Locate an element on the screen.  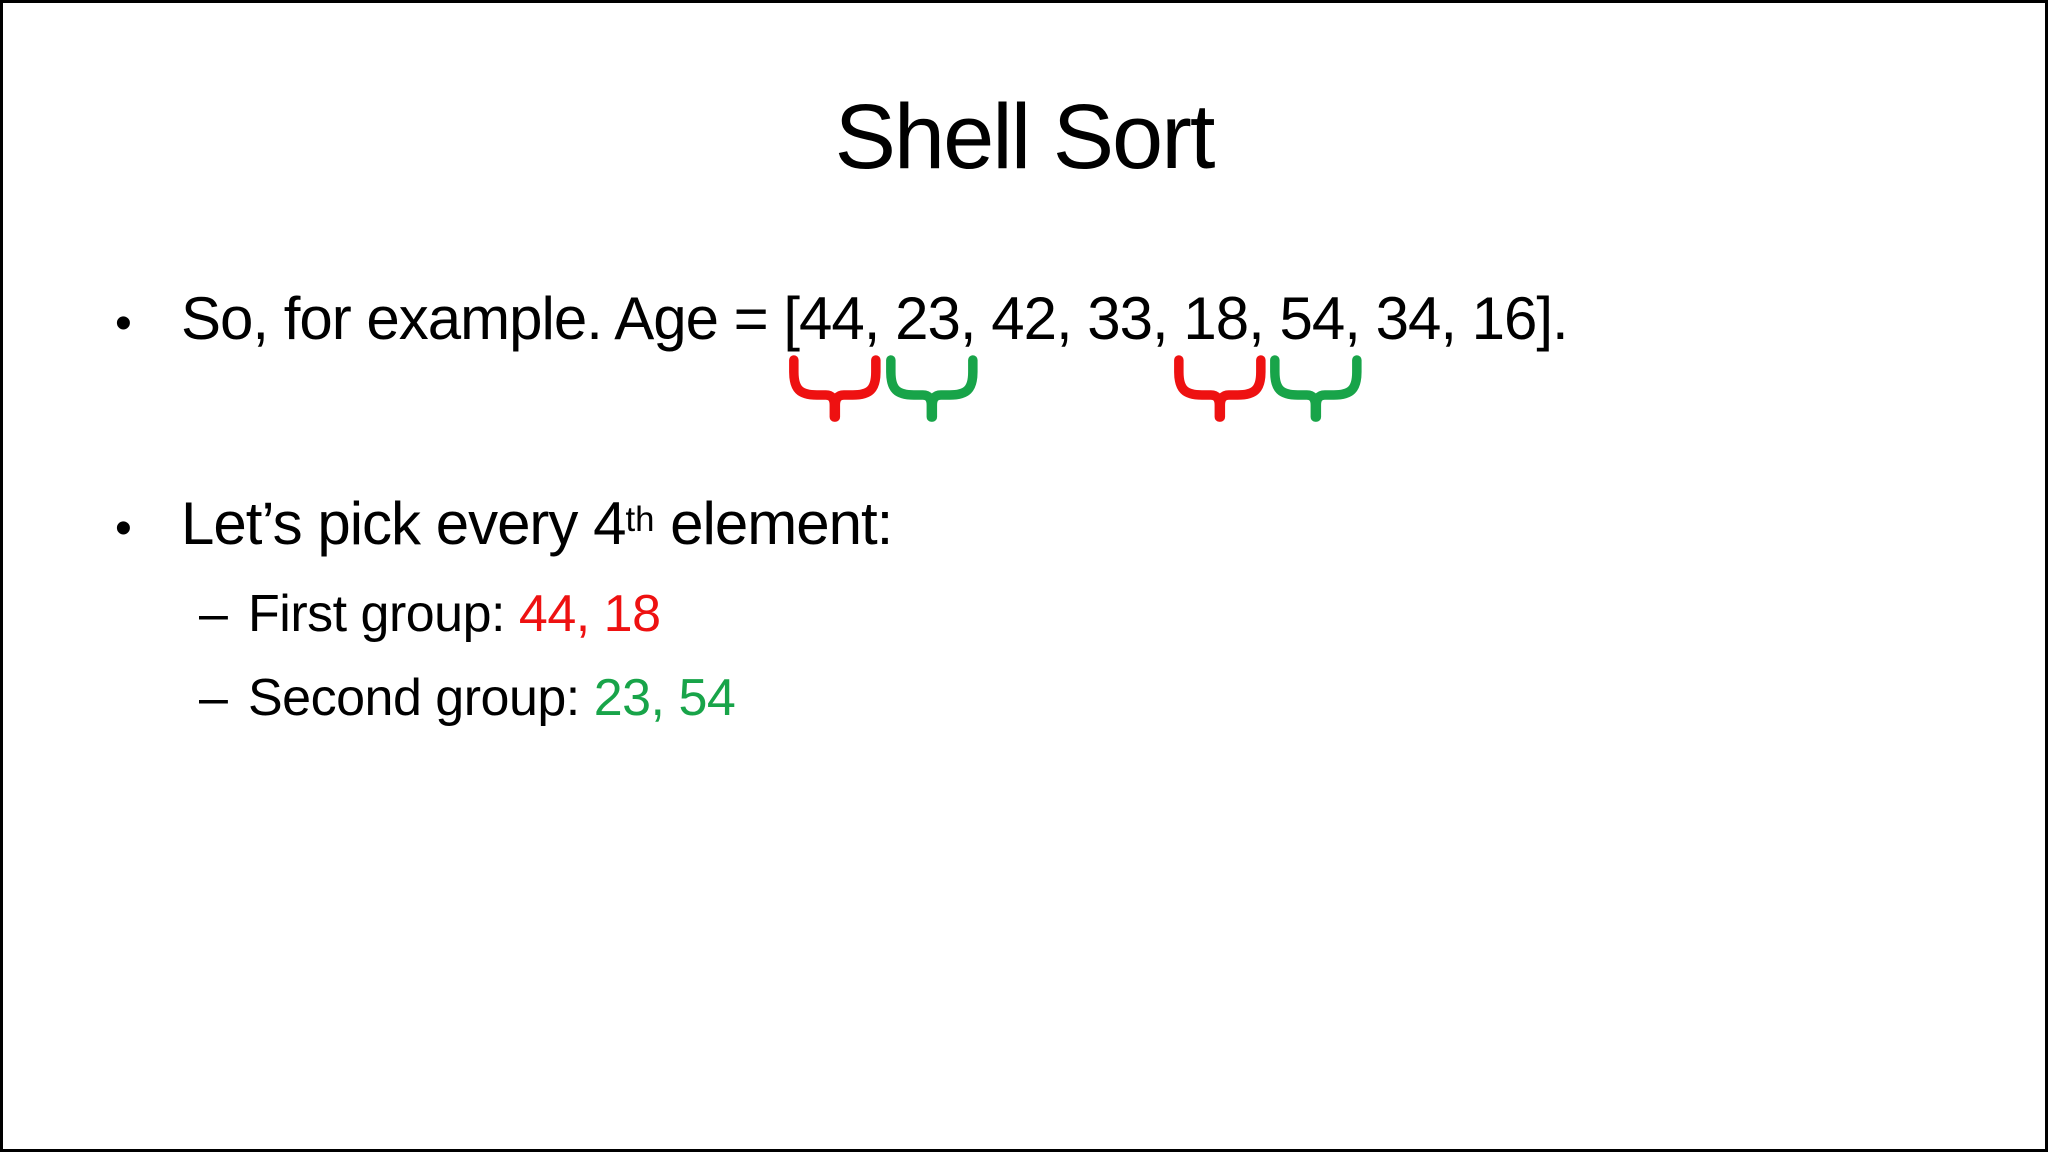
text-segment: 18 is located at coordinates (1216, 318).